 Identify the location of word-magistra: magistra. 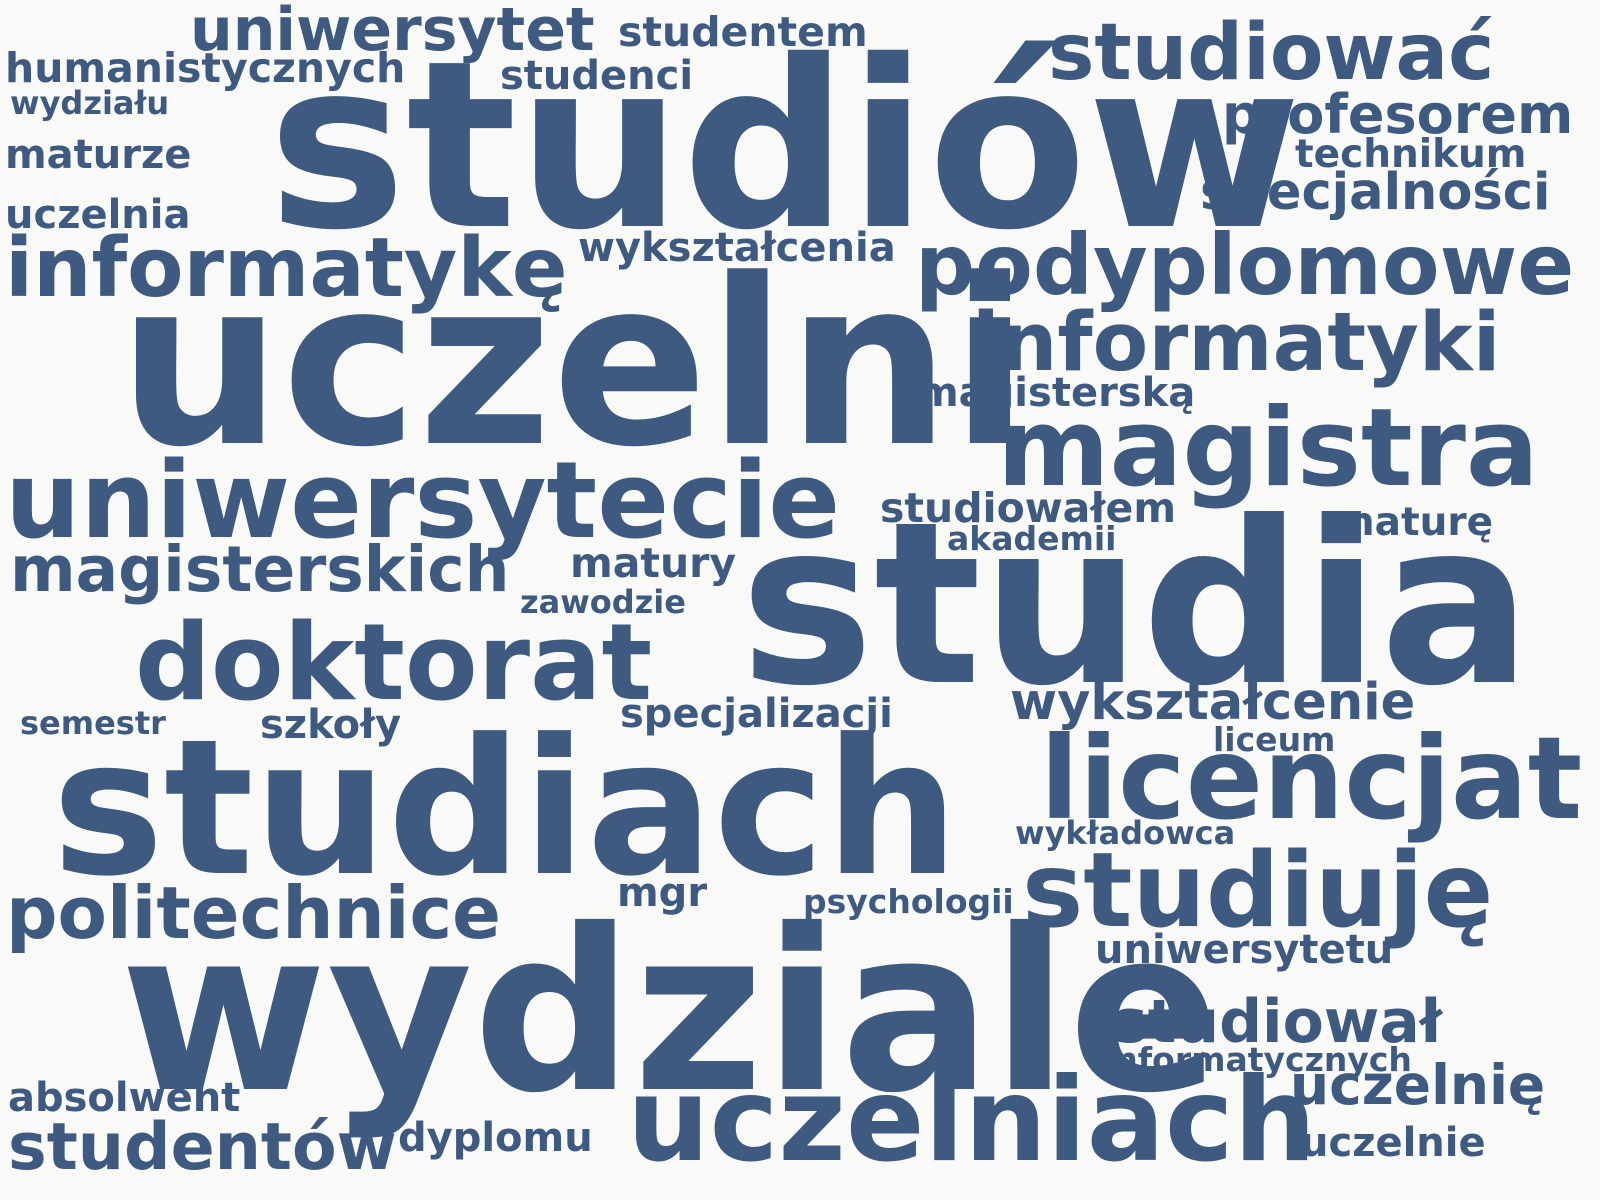
(1268, 448).